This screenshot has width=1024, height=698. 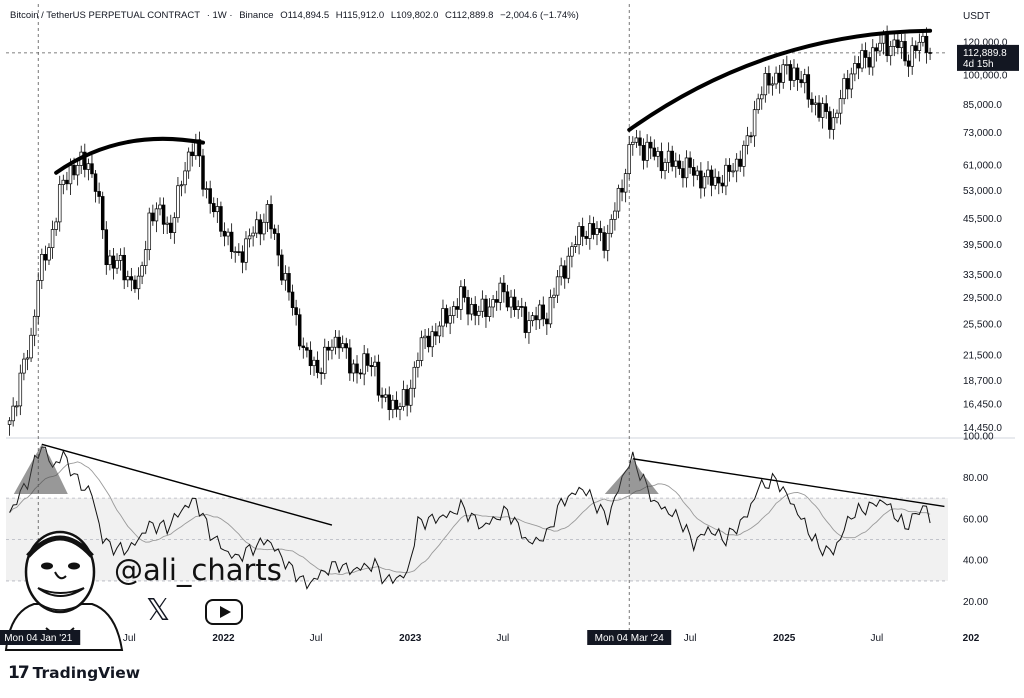 What do you see at coordinates (470, 518) in the screenshot?
I see `rsi-ma-line` at bounding box center [470, 518].